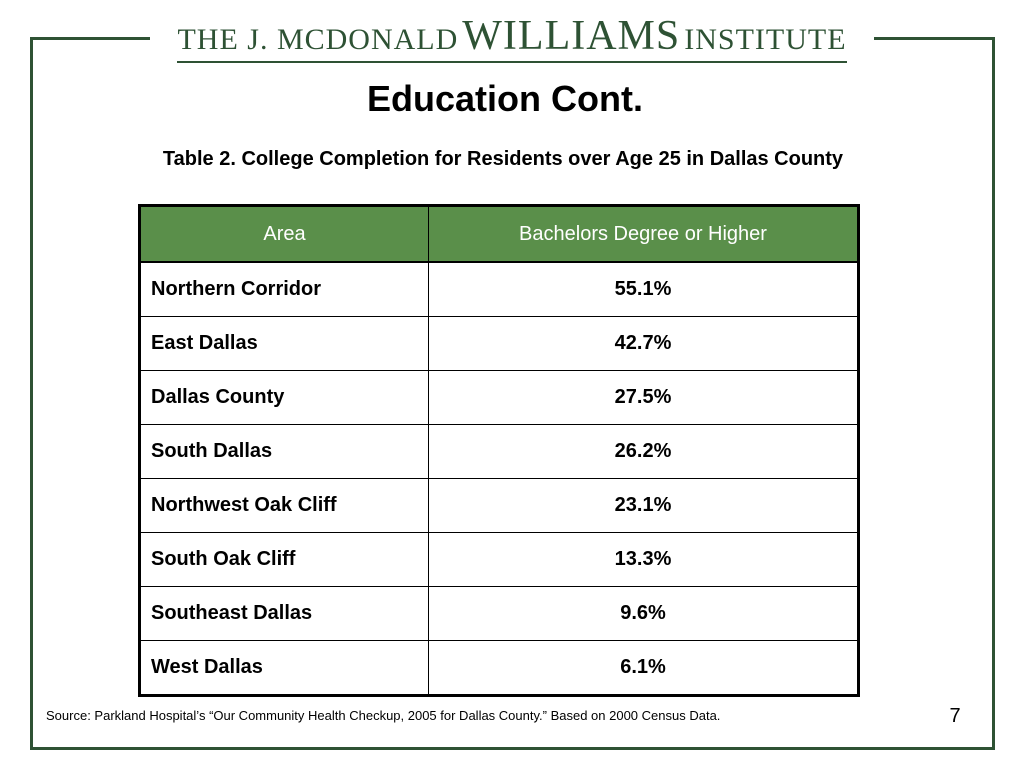 This screenshot has width=1024, height=768. I want to click on table-row: Dallas County 27.5%, so click(499, 397).